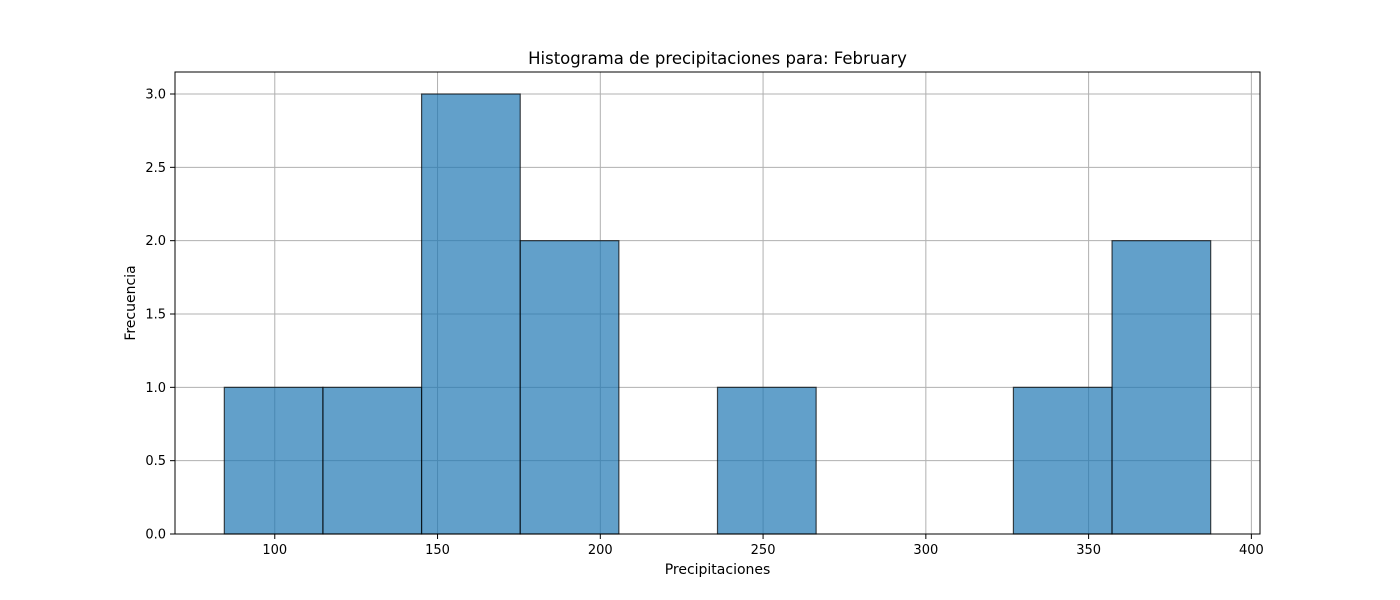  I want to click on x-tick-label: 350, so click(1088, 550).